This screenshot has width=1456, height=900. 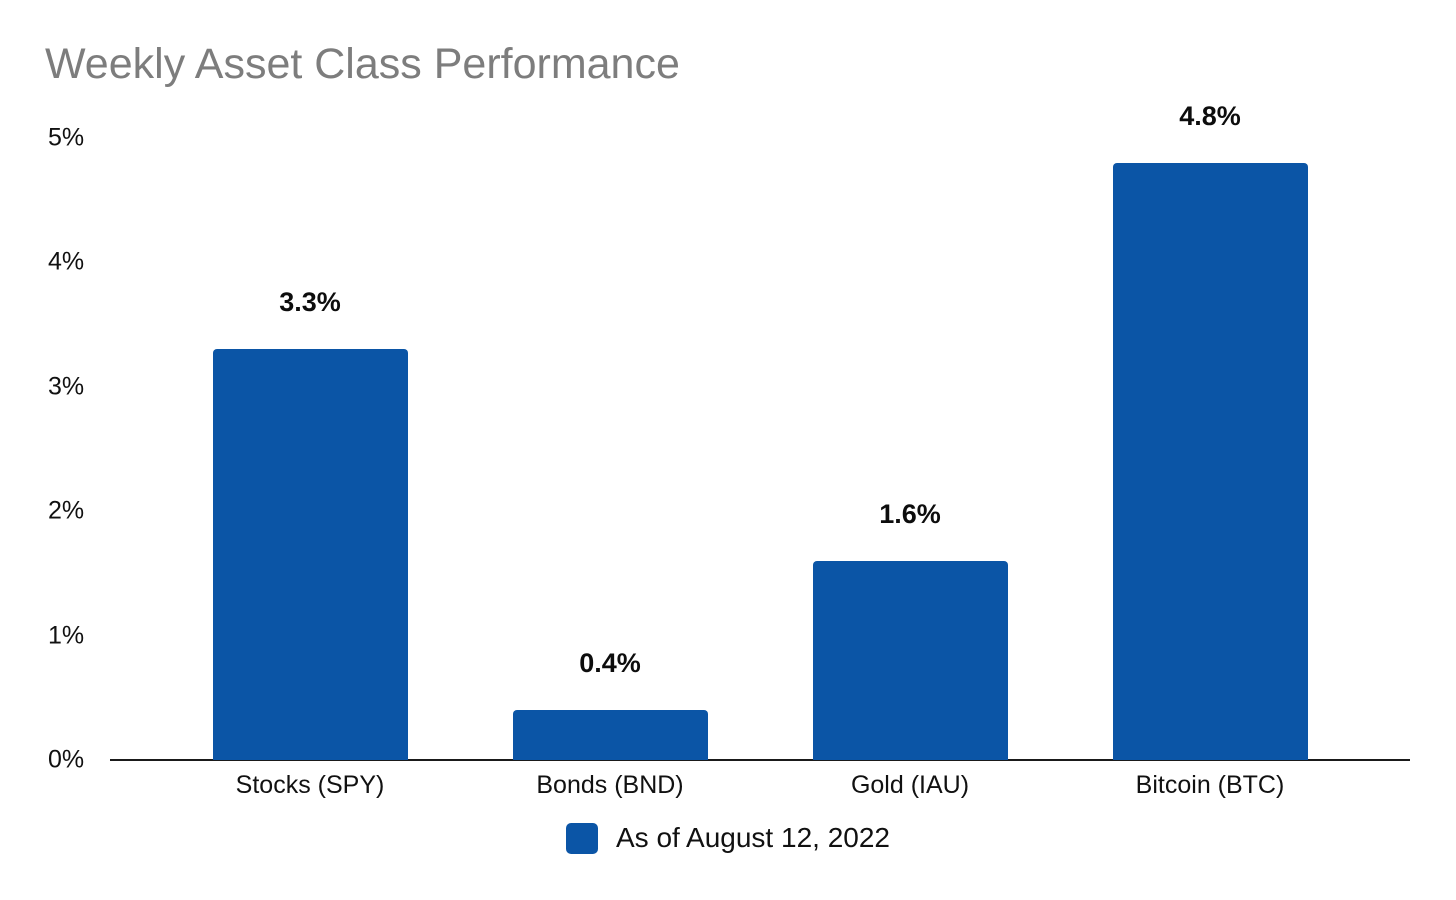 I want to click on legend-swatch, so click(x=582, y=838).